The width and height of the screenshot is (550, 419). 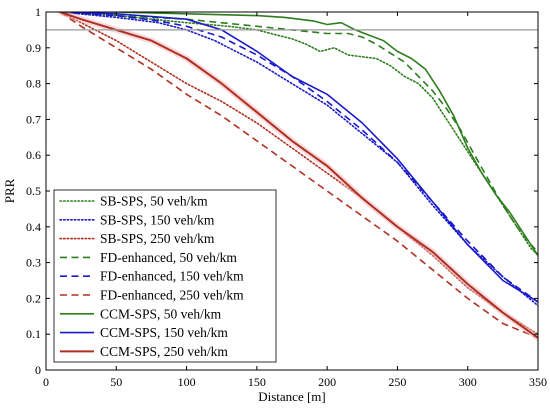 I want to click on y-tick-label: 0.6, so click(x=33, y=155).